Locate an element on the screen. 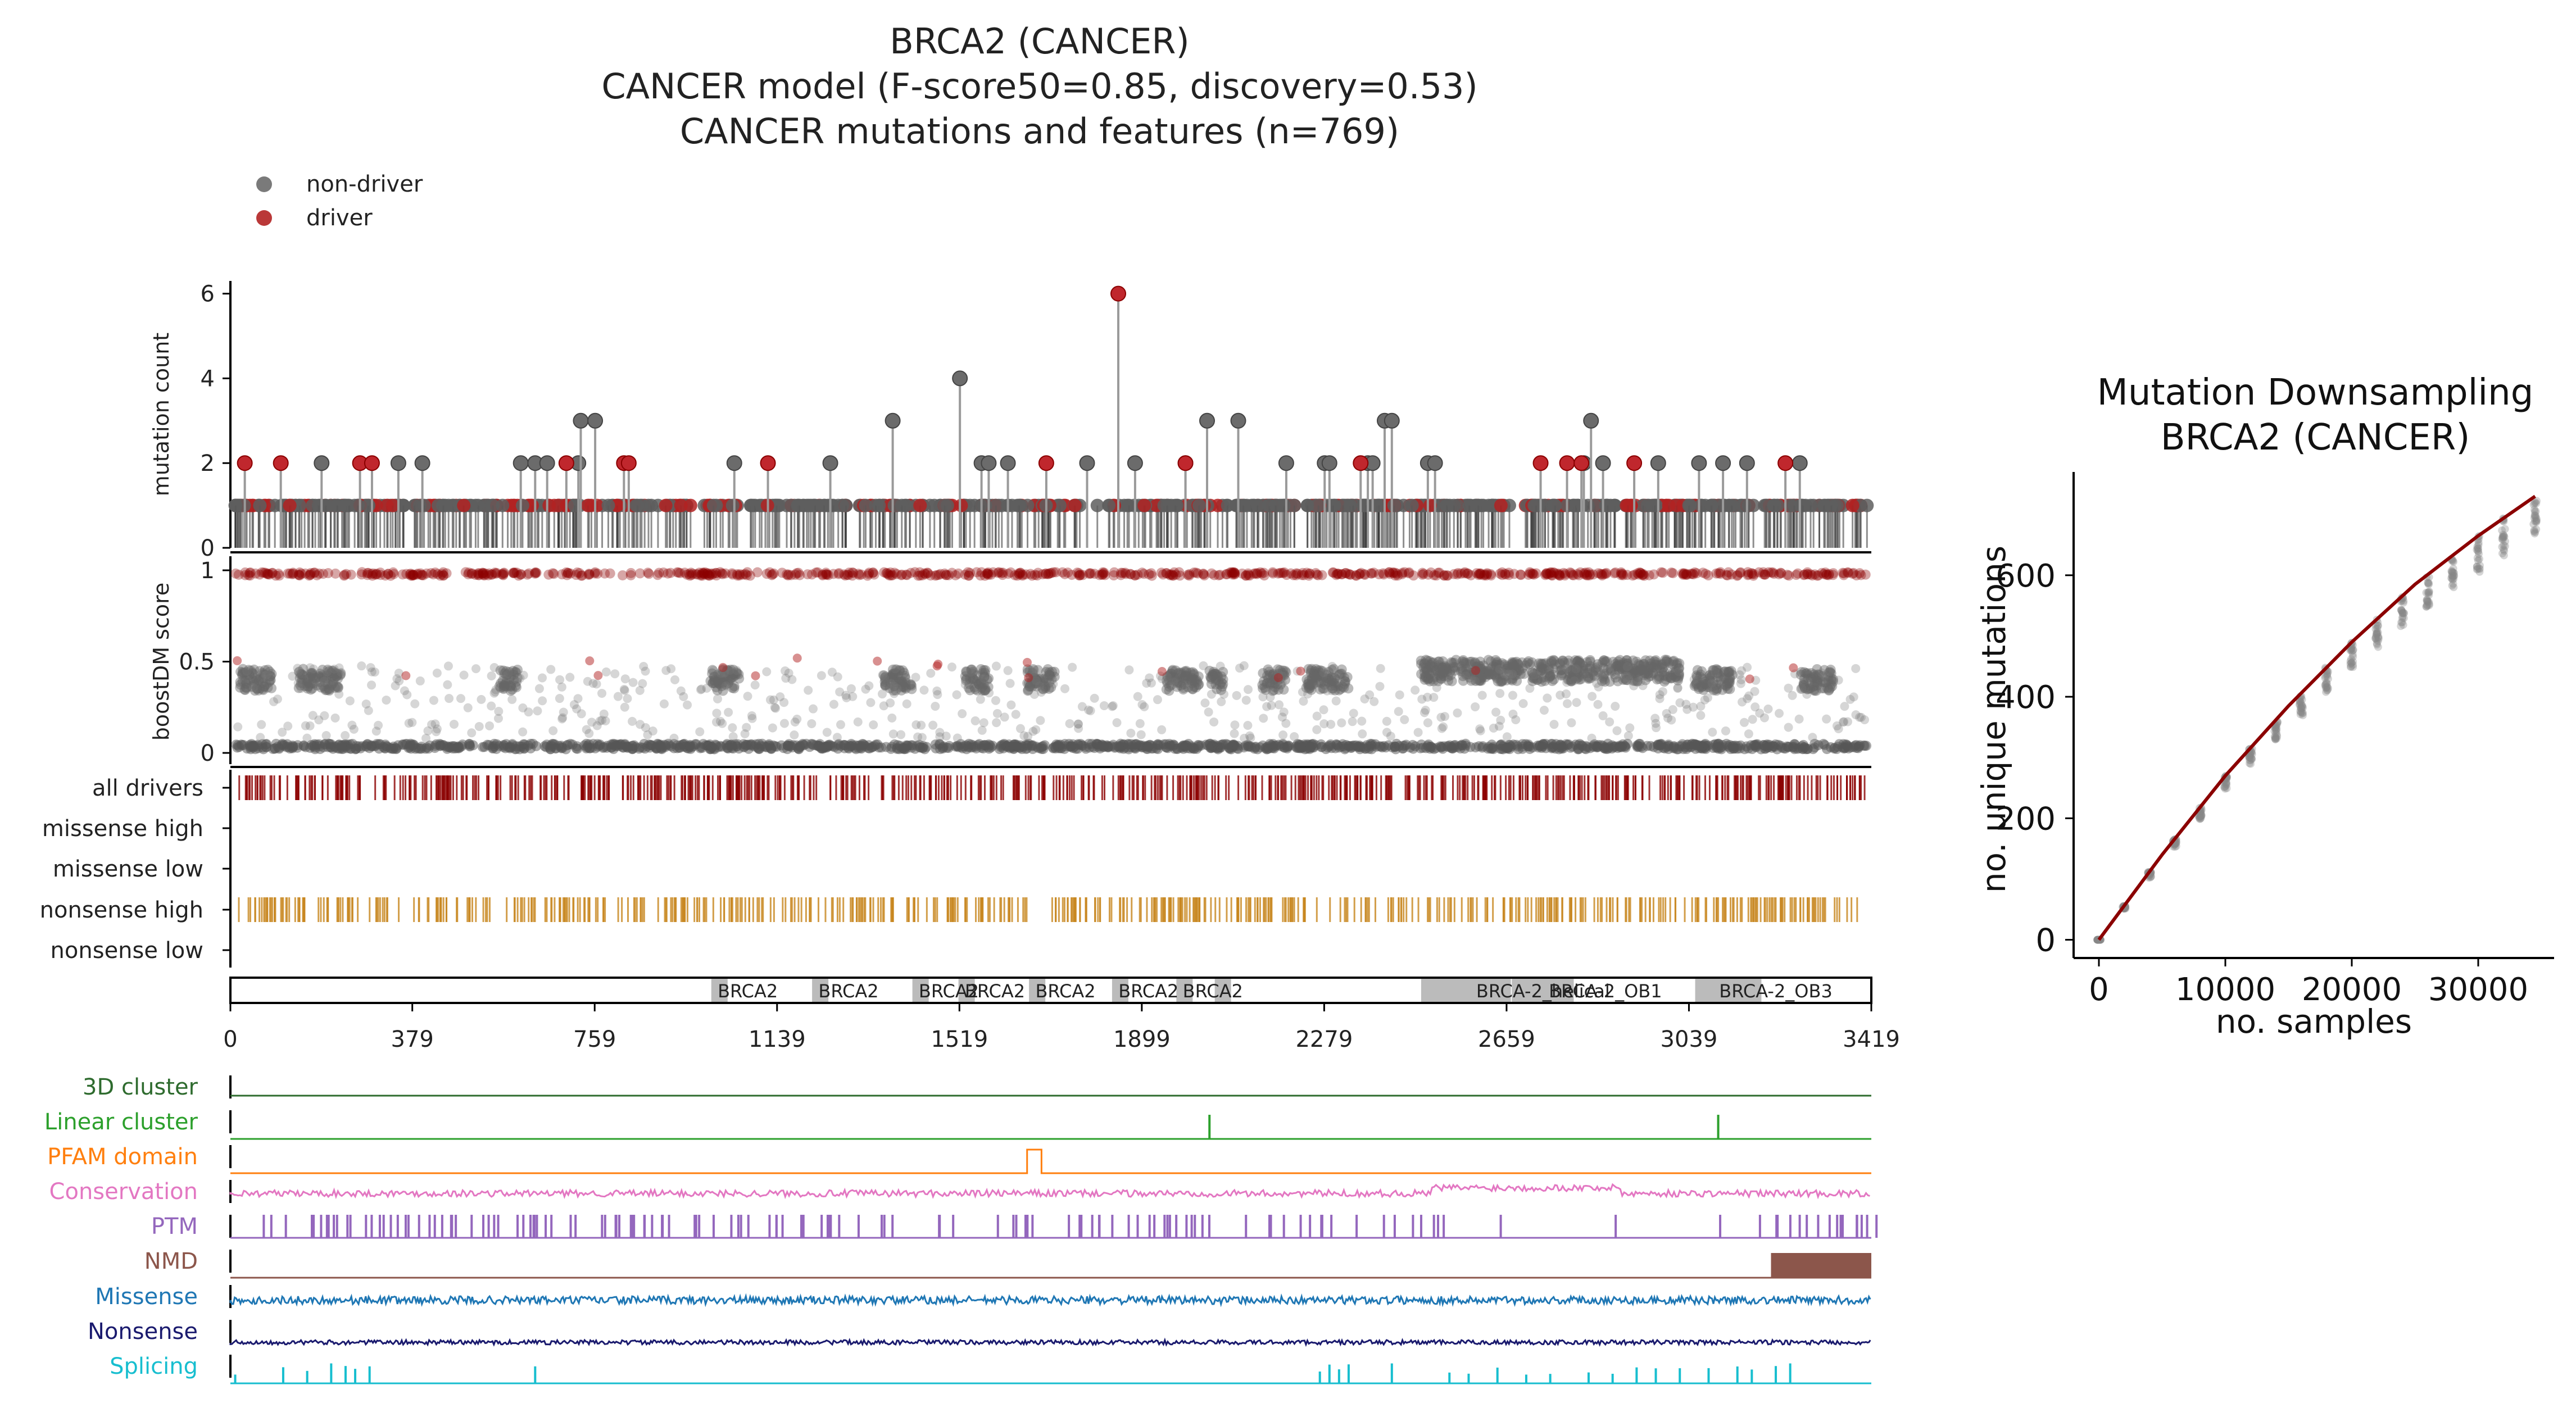 Image resolution: width=2576 pixels, height=1412 pixels. legend-marker-non-driver is located at coordinates (264, 184).